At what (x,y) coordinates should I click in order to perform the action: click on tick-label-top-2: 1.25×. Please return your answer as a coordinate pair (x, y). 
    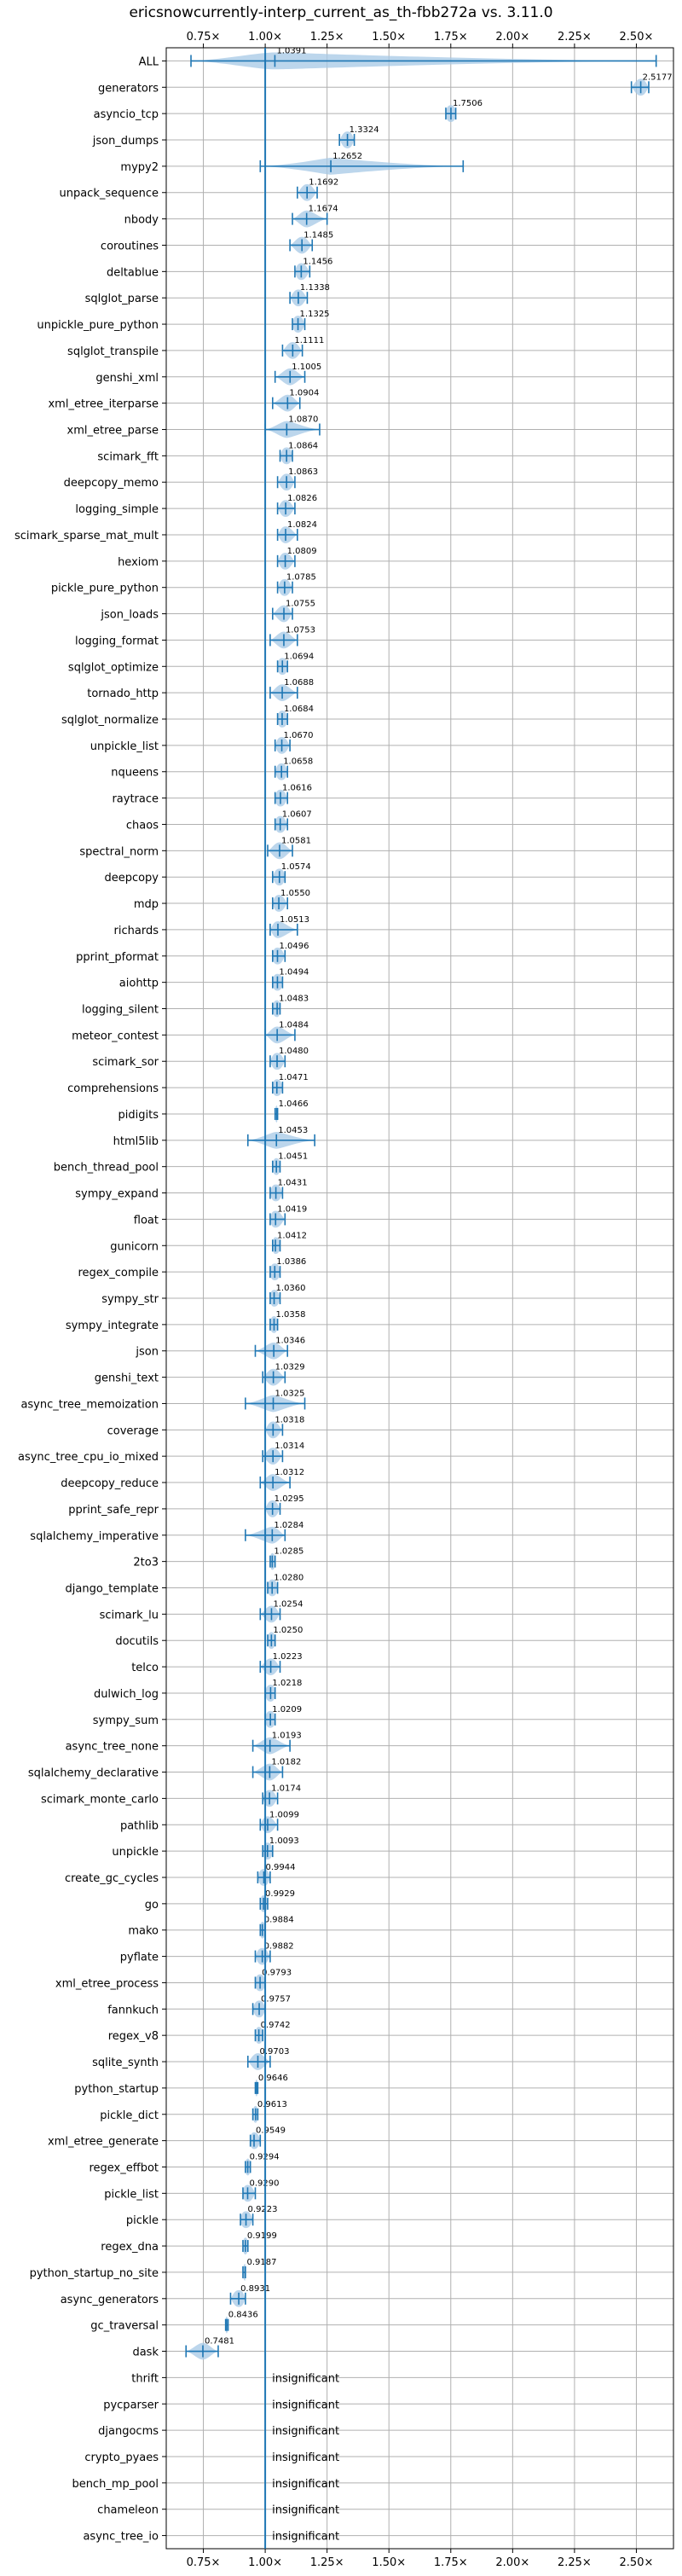
    Looking at the image, I should click on (327, 37).